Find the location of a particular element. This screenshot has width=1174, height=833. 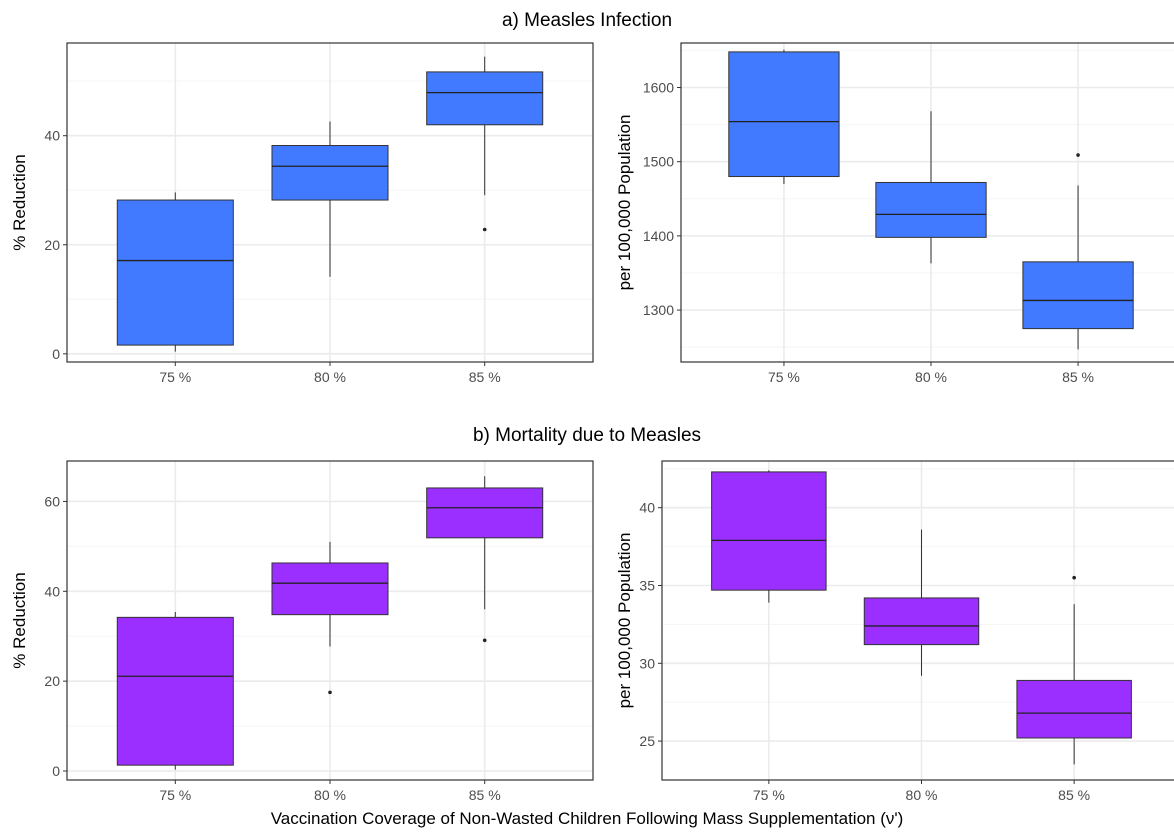

y-tick-label: 60 is located at coordinates (52, 501).